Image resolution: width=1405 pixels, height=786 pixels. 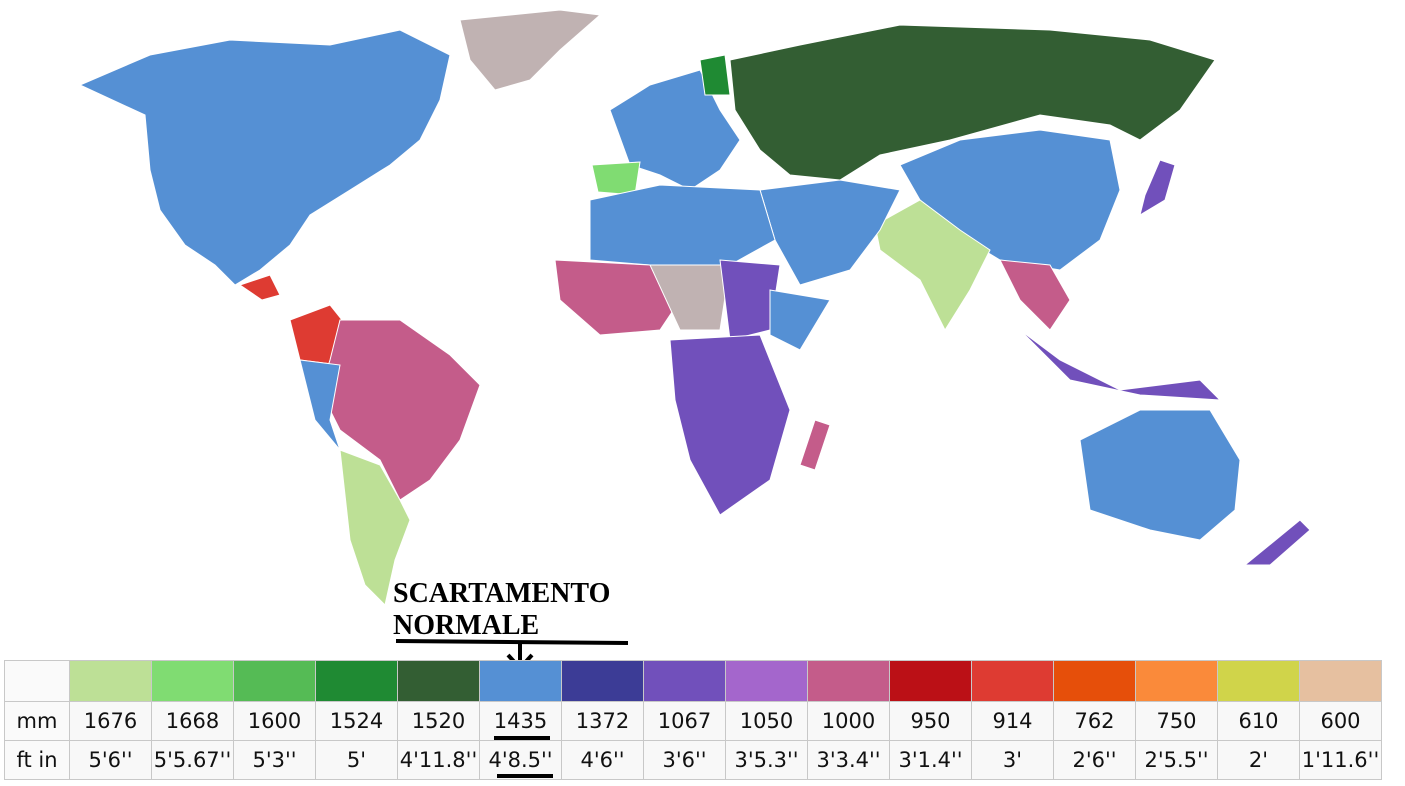 I want to click on sahel, so click(x=690, y=297).